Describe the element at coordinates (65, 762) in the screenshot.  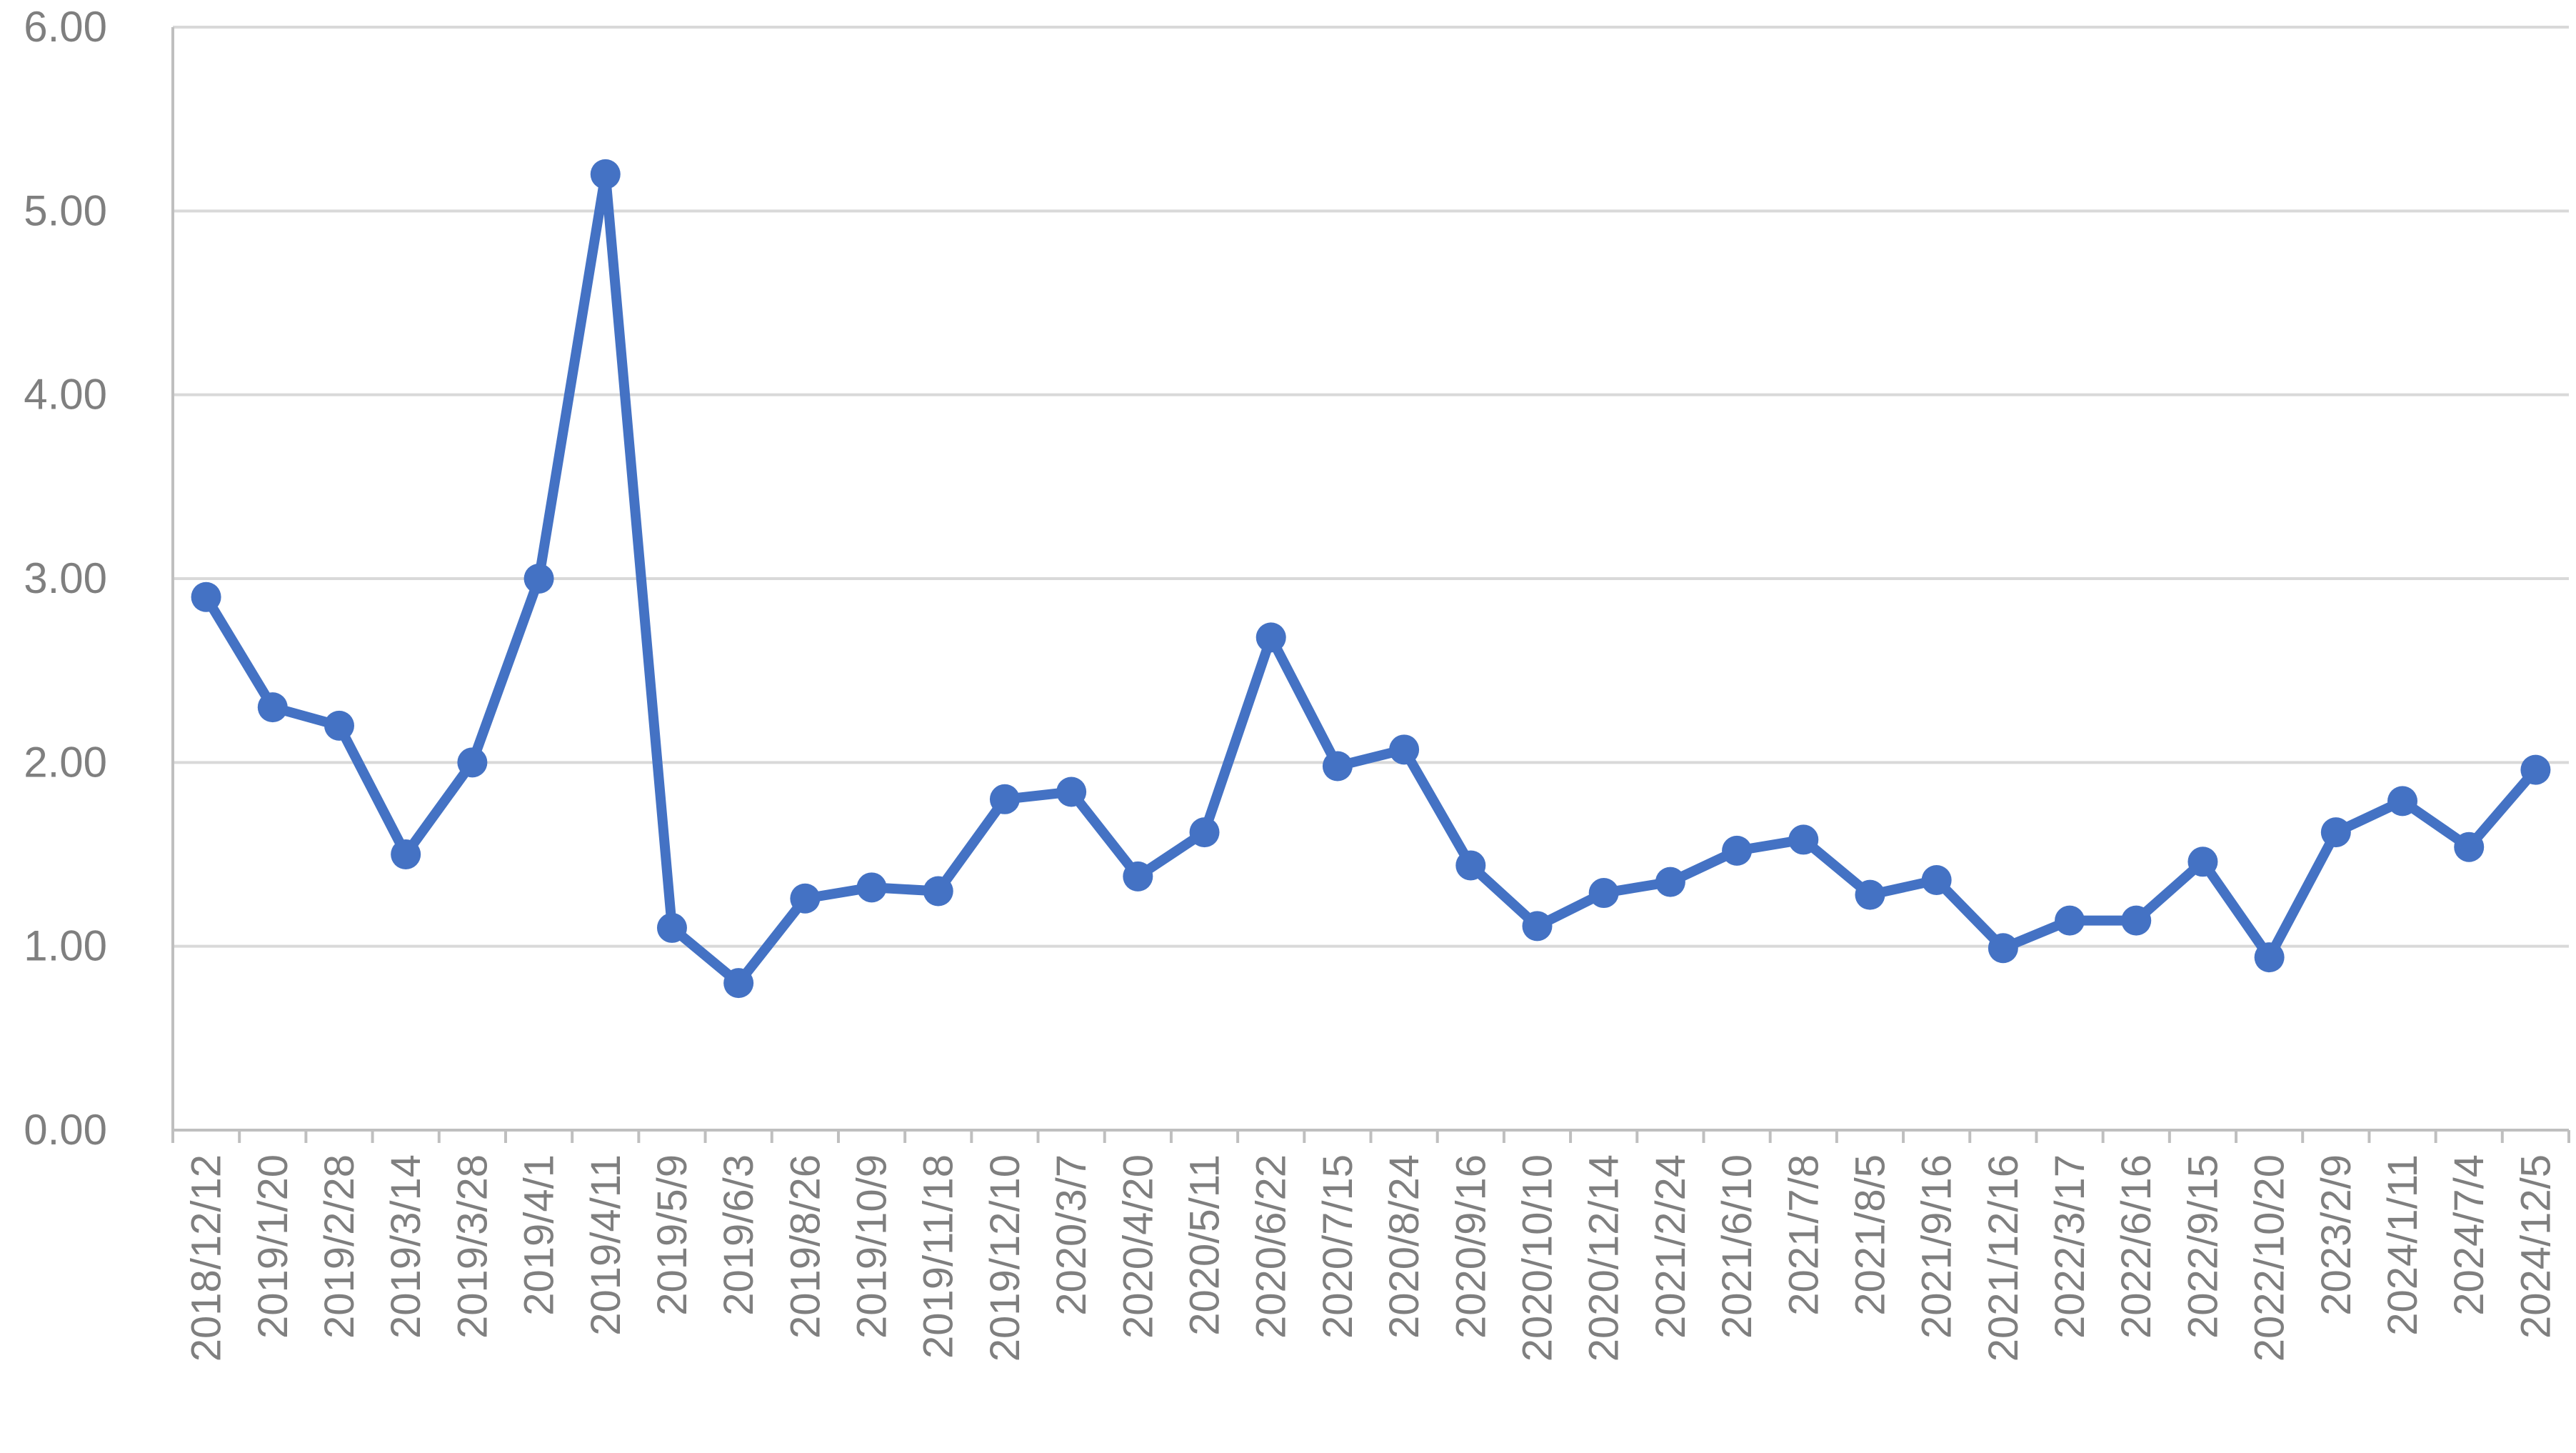
I see `y-tick-label: 2.00` at that location.